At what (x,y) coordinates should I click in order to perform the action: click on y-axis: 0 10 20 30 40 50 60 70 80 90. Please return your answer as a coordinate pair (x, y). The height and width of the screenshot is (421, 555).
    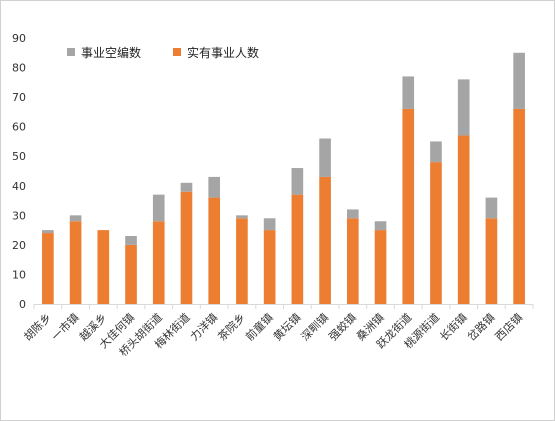
    Looking at the image, I should click on (19, 171).